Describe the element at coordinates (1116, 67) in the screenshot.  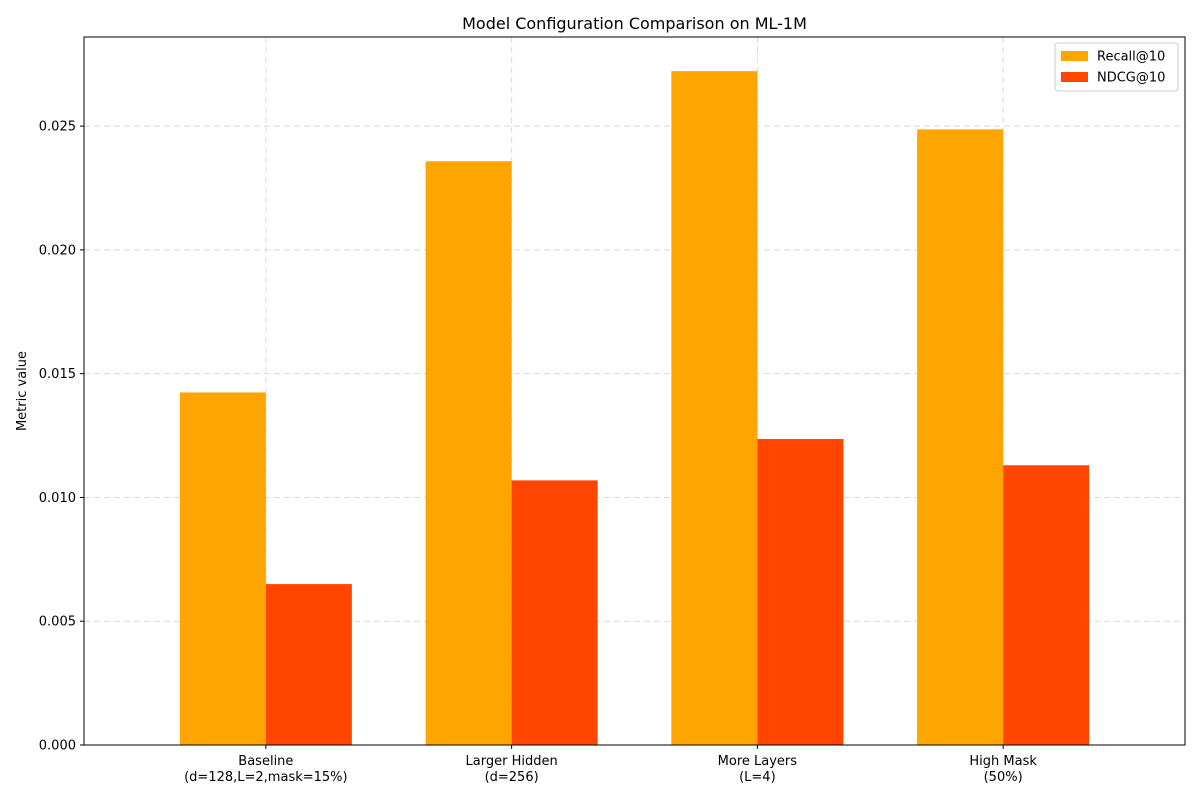
I see `legend: Recall@10 NDCG@10` at that location.